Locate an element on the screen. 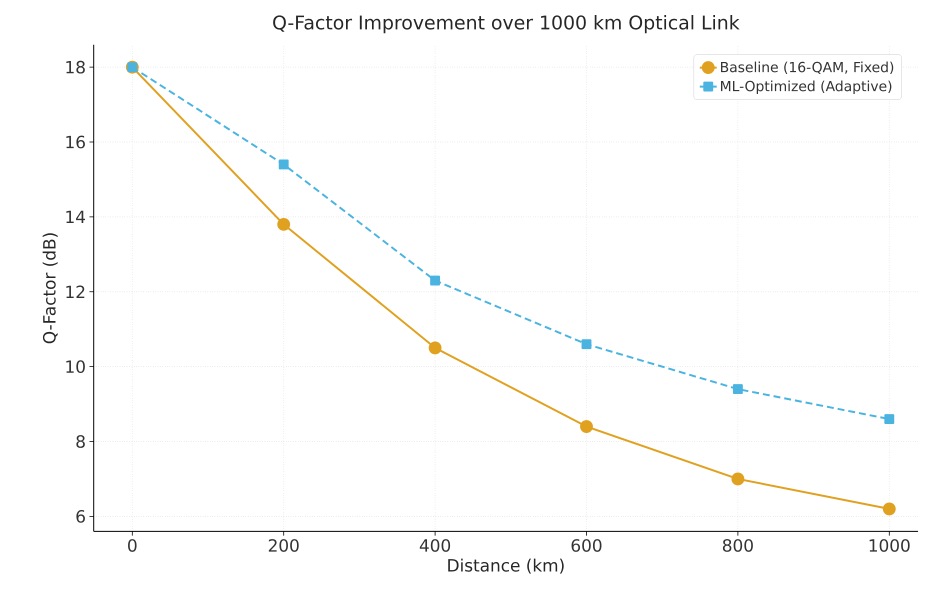  x-tick-label: 200 is located at coordinates (283, 545).